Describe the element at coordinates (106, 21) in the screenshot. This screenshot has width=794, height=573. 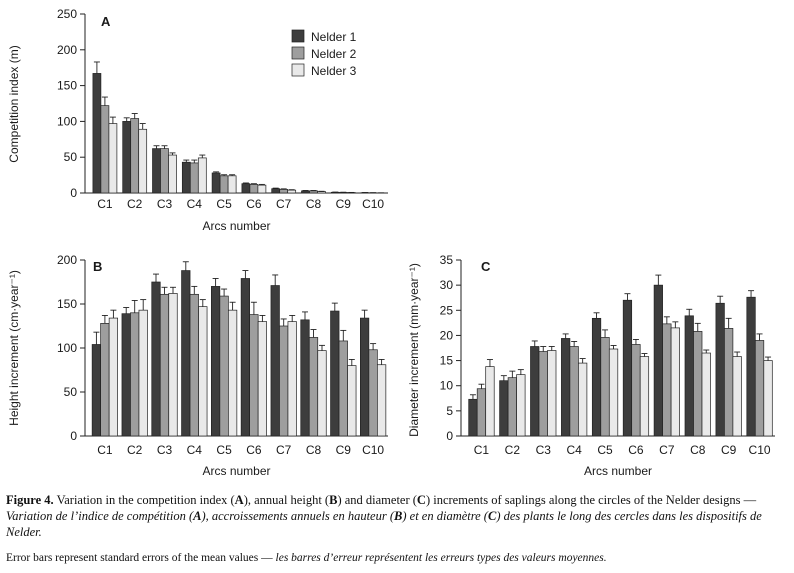
I see `panel-label: A` at that location.